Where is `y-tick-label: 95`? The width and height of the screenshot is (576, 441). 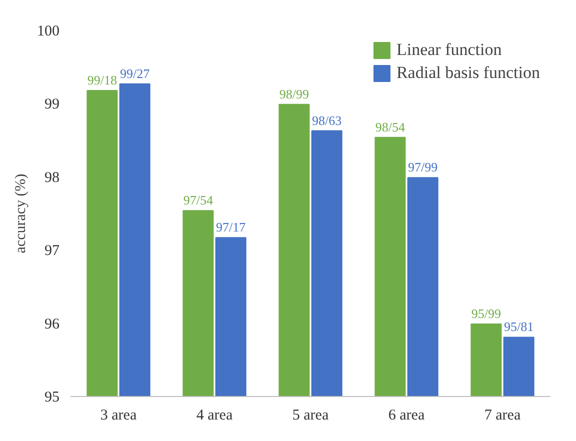
y-tick-label: 95 is located at coordinates (52, 398).